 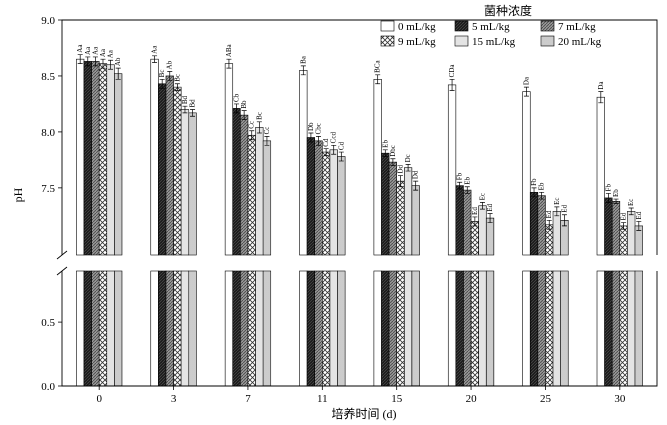 I want to click on significance-label: Dd, so click(x=416, y=174).